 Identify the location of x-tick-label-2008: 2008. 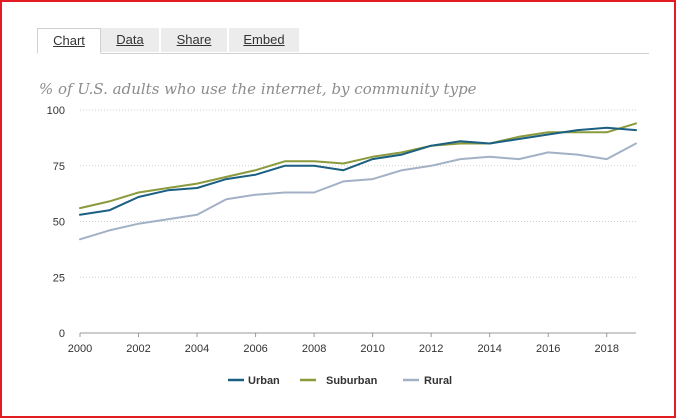
(314, 349).